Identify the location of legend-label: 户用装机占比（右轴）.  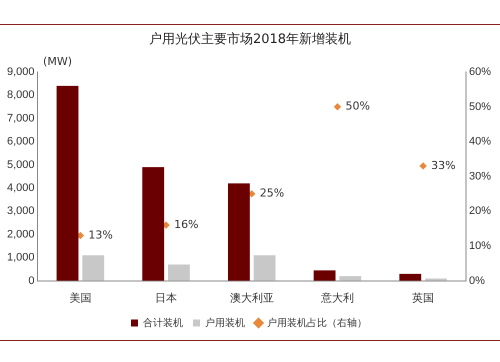
(317, 322).